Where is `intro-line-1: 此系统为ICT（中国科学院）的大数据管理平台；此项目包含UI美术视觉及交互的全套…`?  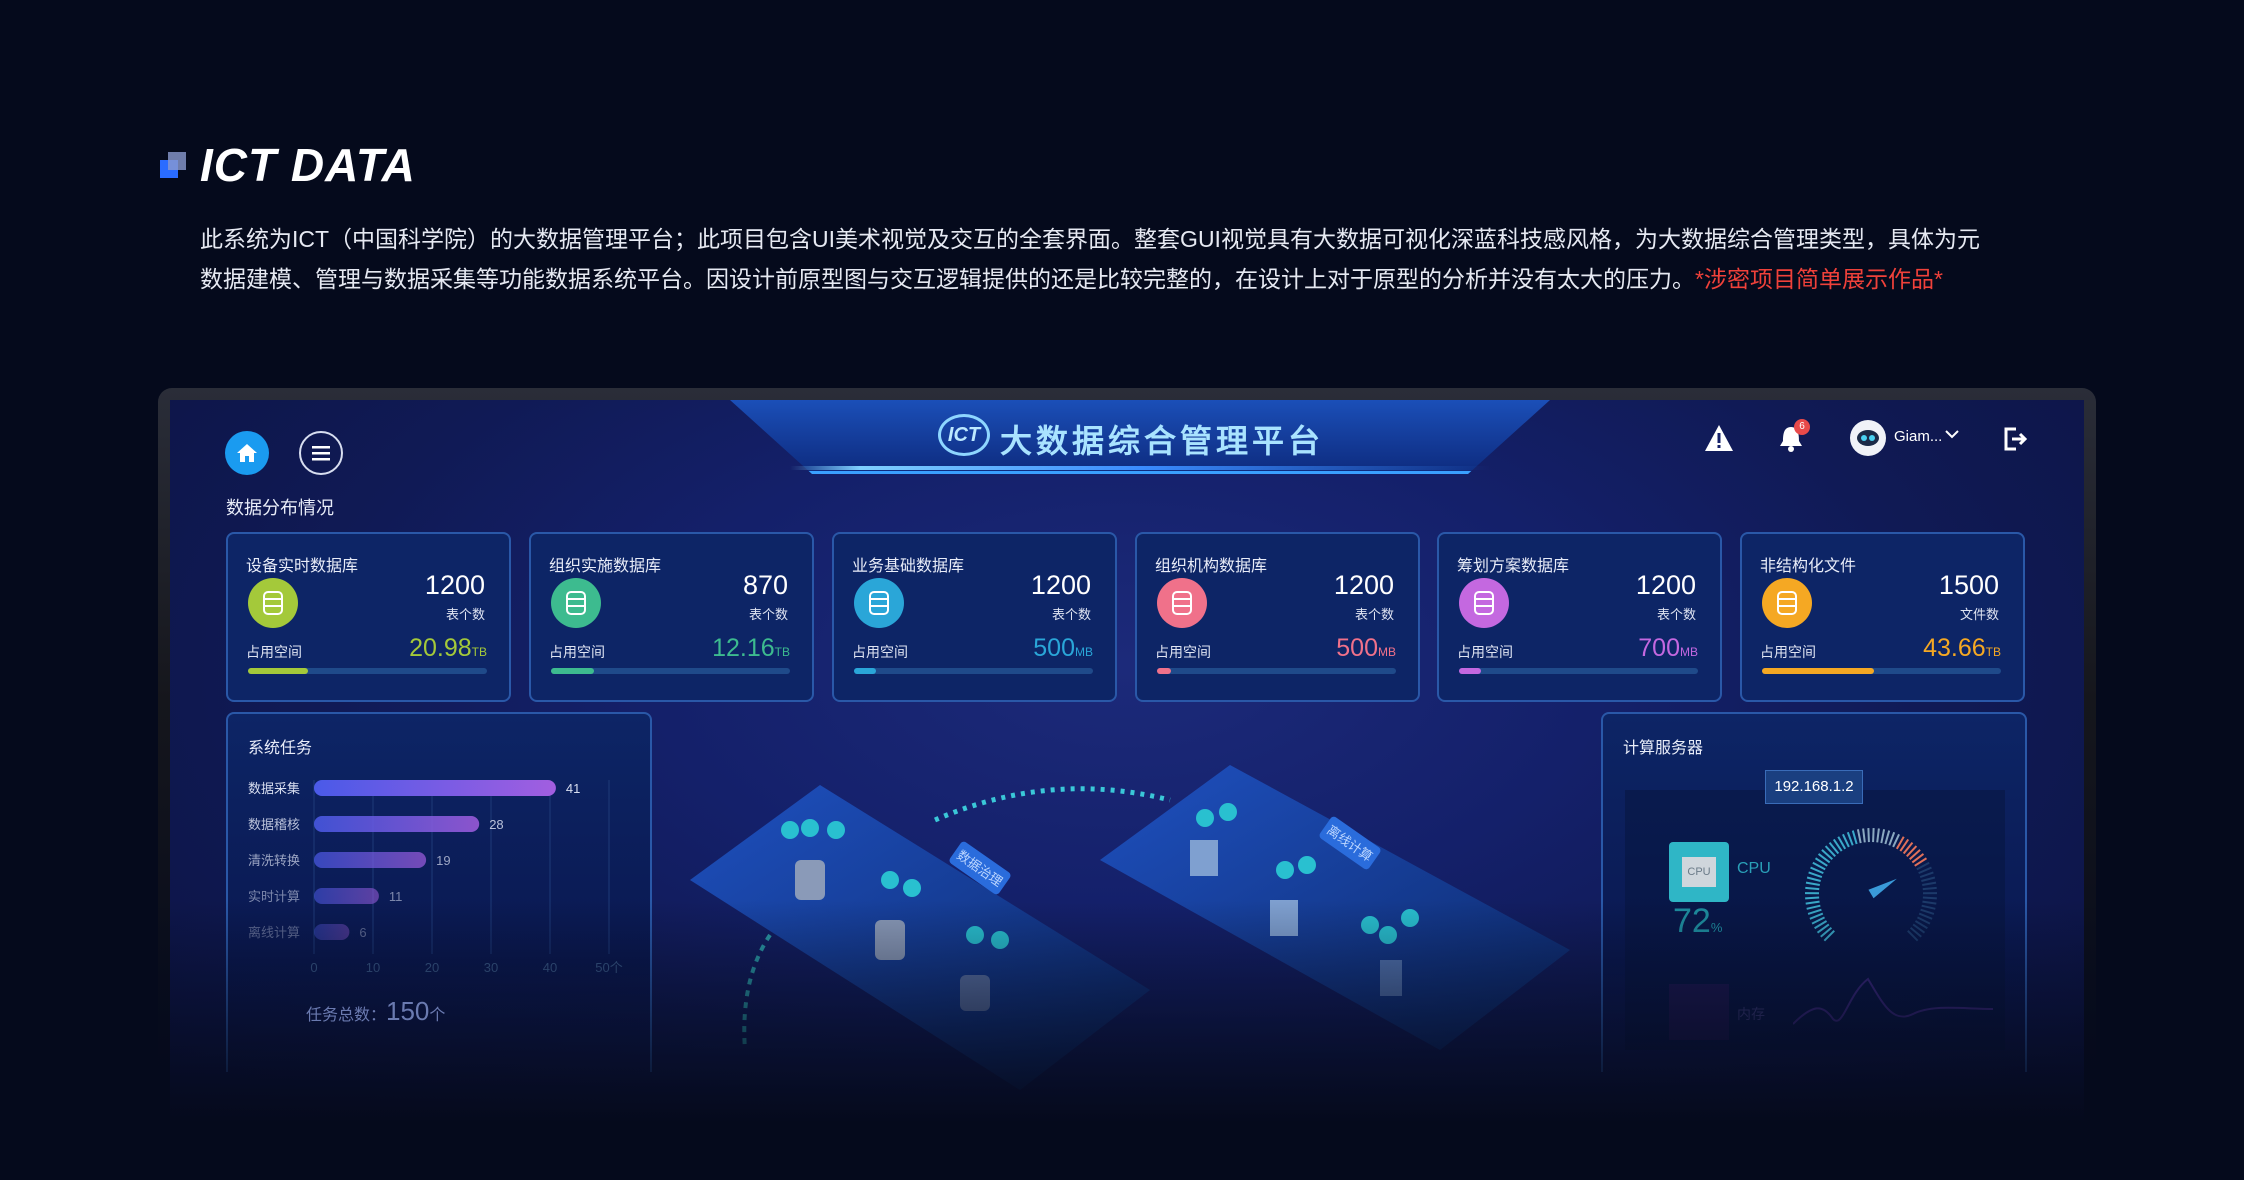
intro-line-1: 此系统为ICT（中国科学院）的大数据管理平台；此项目包含UI美术视觉及交互的全套… is located at coordinates (1090, 239).